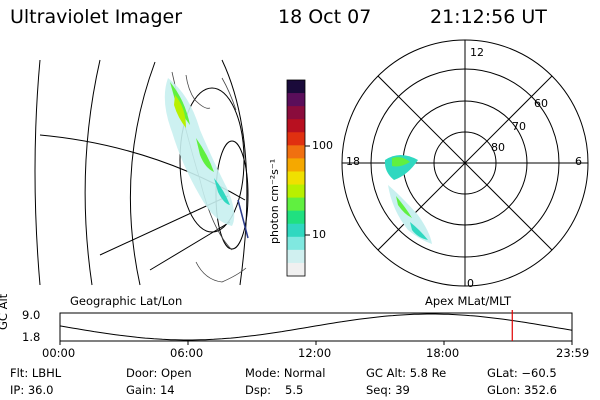 Image resolution: width=600 pixels, height=400 pixels. What do you see at coordinates (522, 373) in the screenshot?
I see `status-glat: GLat: −60.5` at bounding box center [522, 373].